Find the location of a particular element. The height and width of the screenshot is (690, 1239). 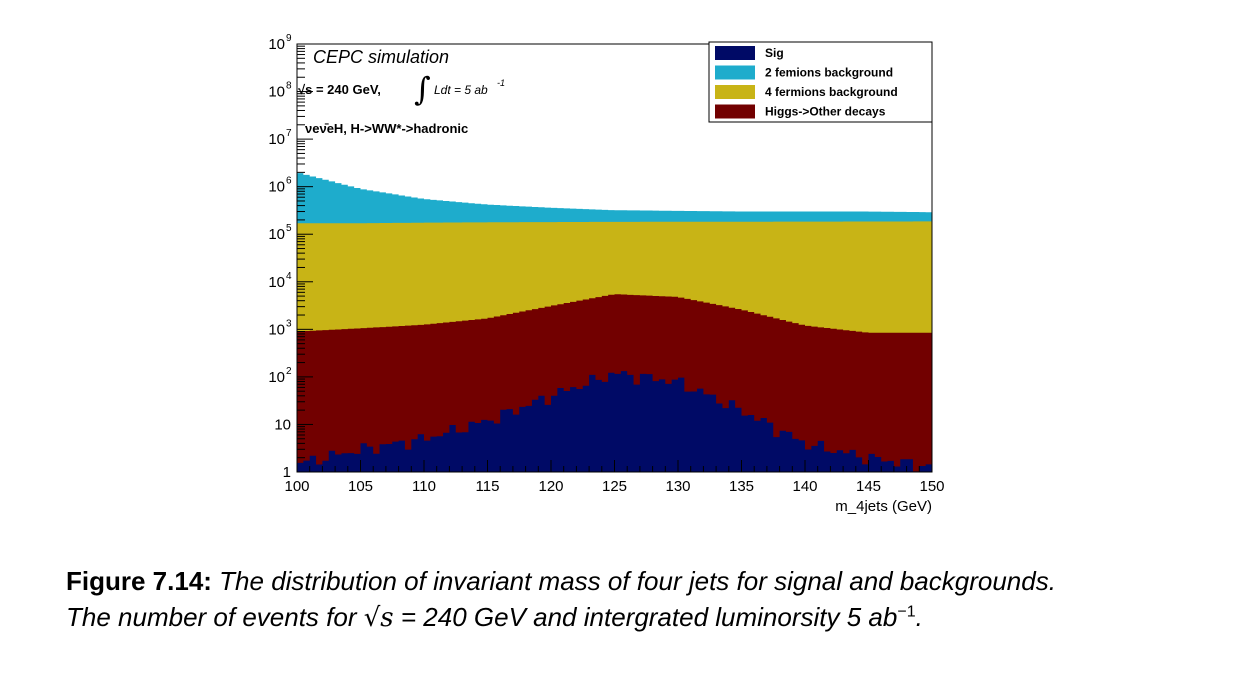

x-tick-label: 125 is located at coordinates (614, 486).